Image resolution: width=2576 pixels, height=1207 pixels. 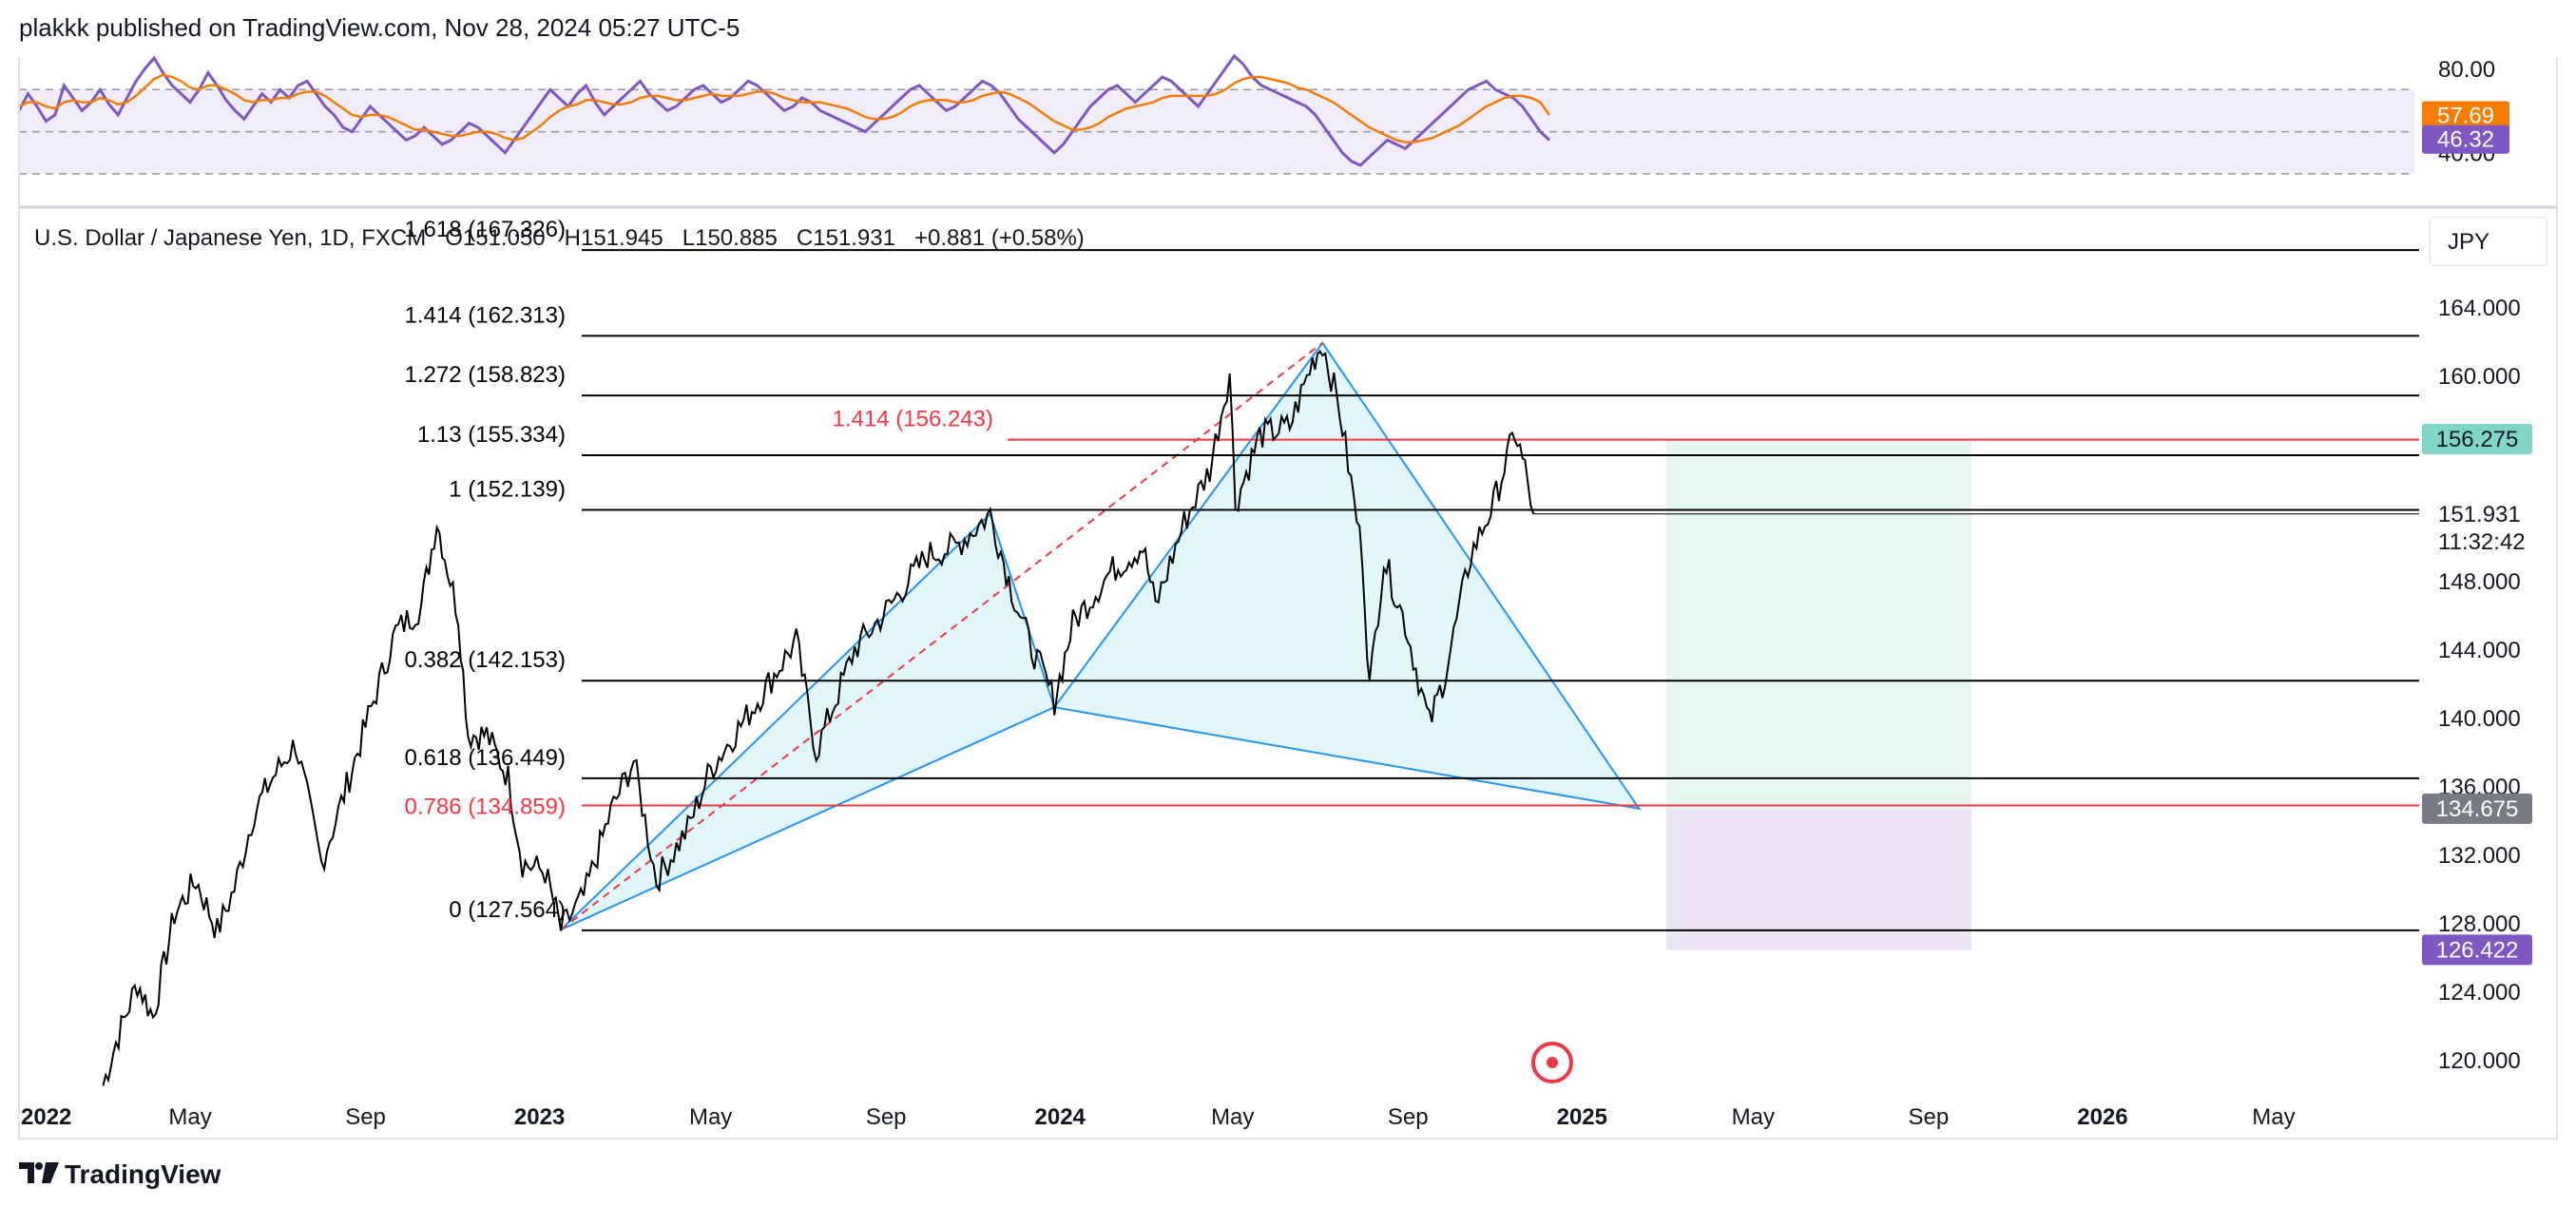 I want to click on fib-level-label: 1.13 (155.334), so click(x=491, y=435).